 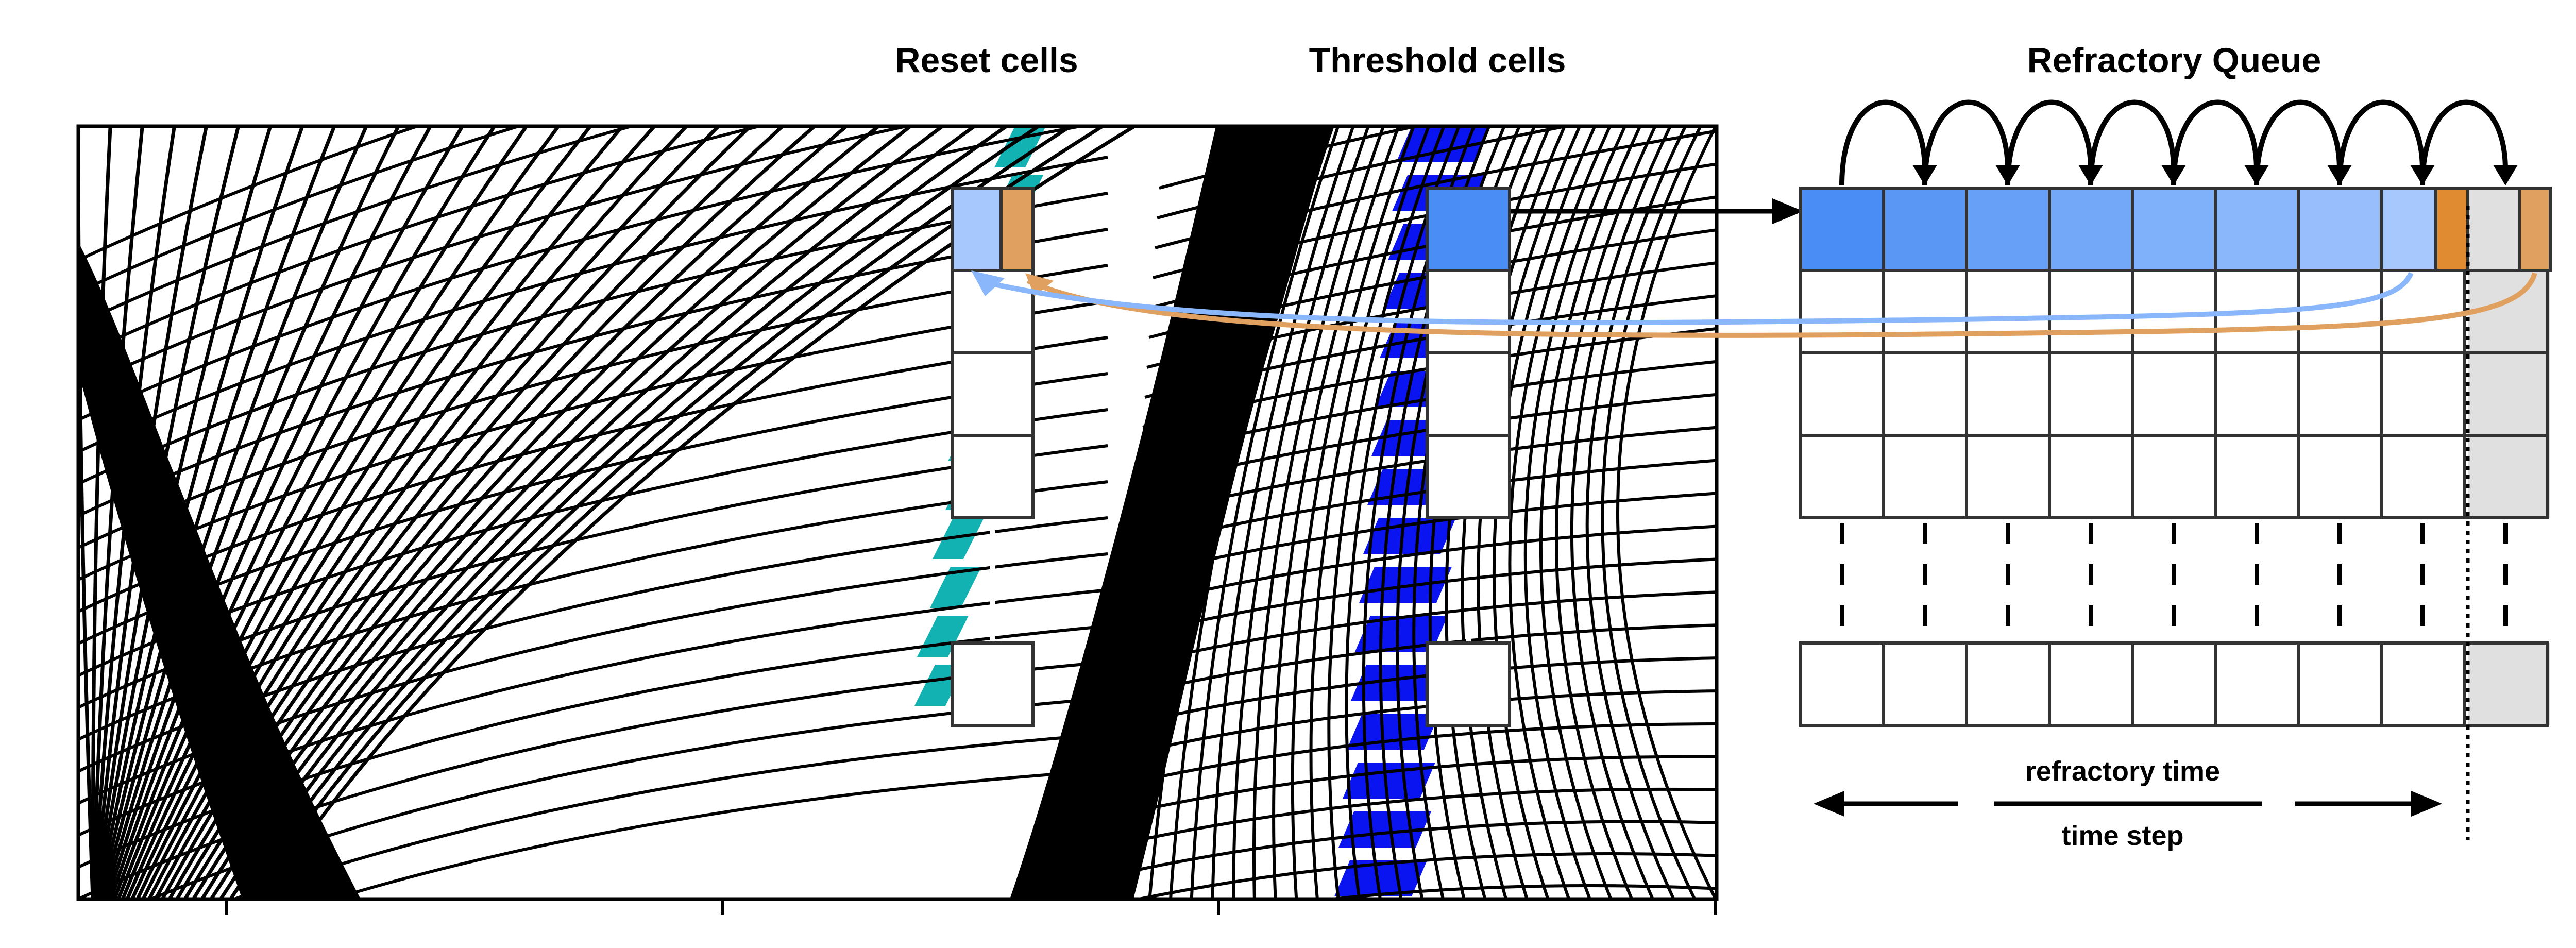 What do you see at coordinates (1696, 299) in the screenshot?
I see `blue-feedback-arrow` at bounding box center [1696, 299].